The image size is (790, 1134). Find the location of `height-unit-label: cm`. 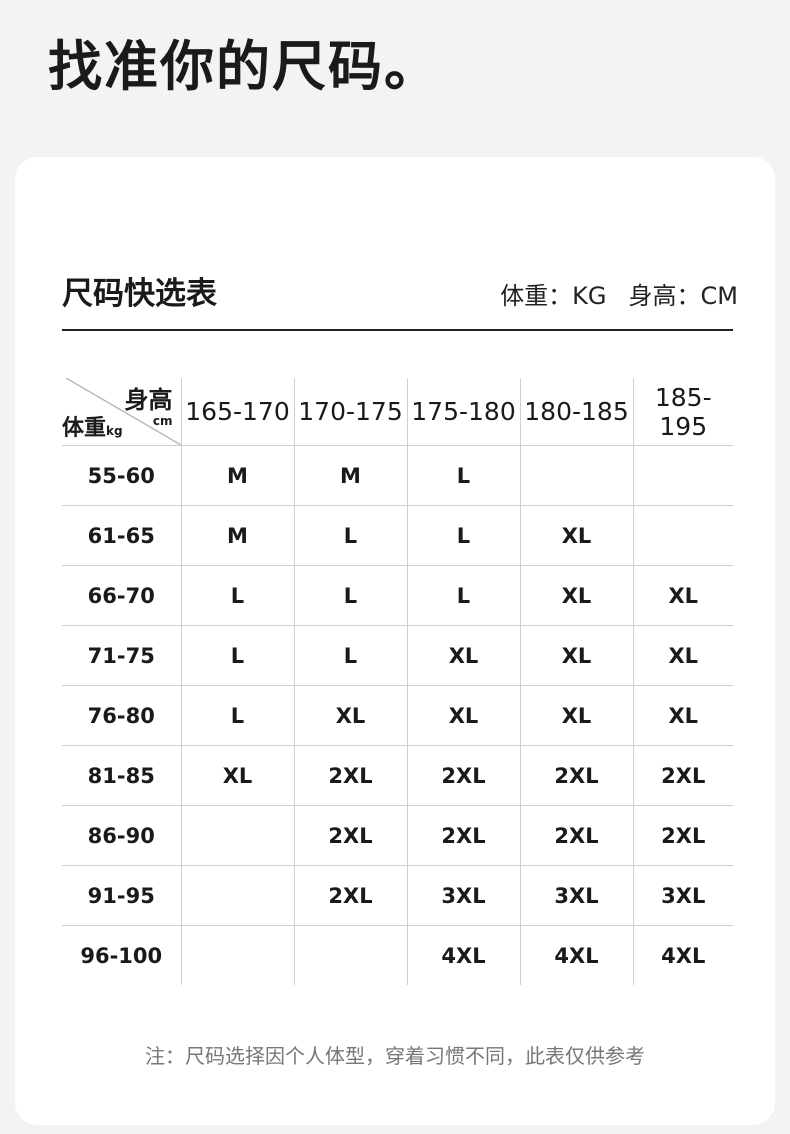

height-unit-label: cm is located at coordinates (162, 421).